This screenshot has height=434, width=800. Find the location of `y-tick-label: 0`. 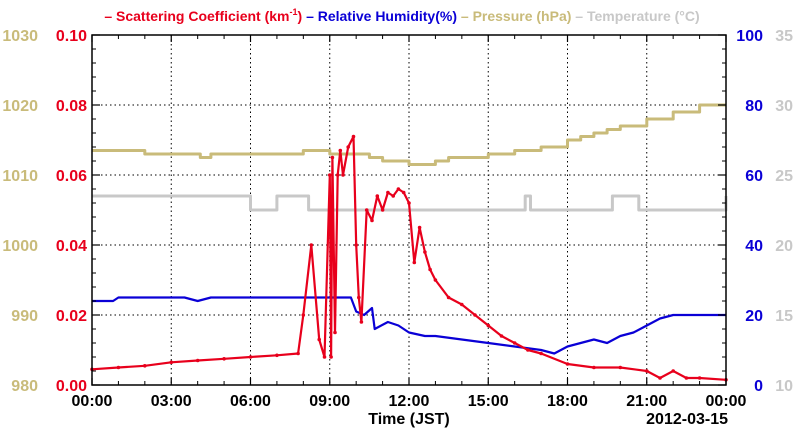

y-tick-label: 0 is located at coordinates (758, 386).